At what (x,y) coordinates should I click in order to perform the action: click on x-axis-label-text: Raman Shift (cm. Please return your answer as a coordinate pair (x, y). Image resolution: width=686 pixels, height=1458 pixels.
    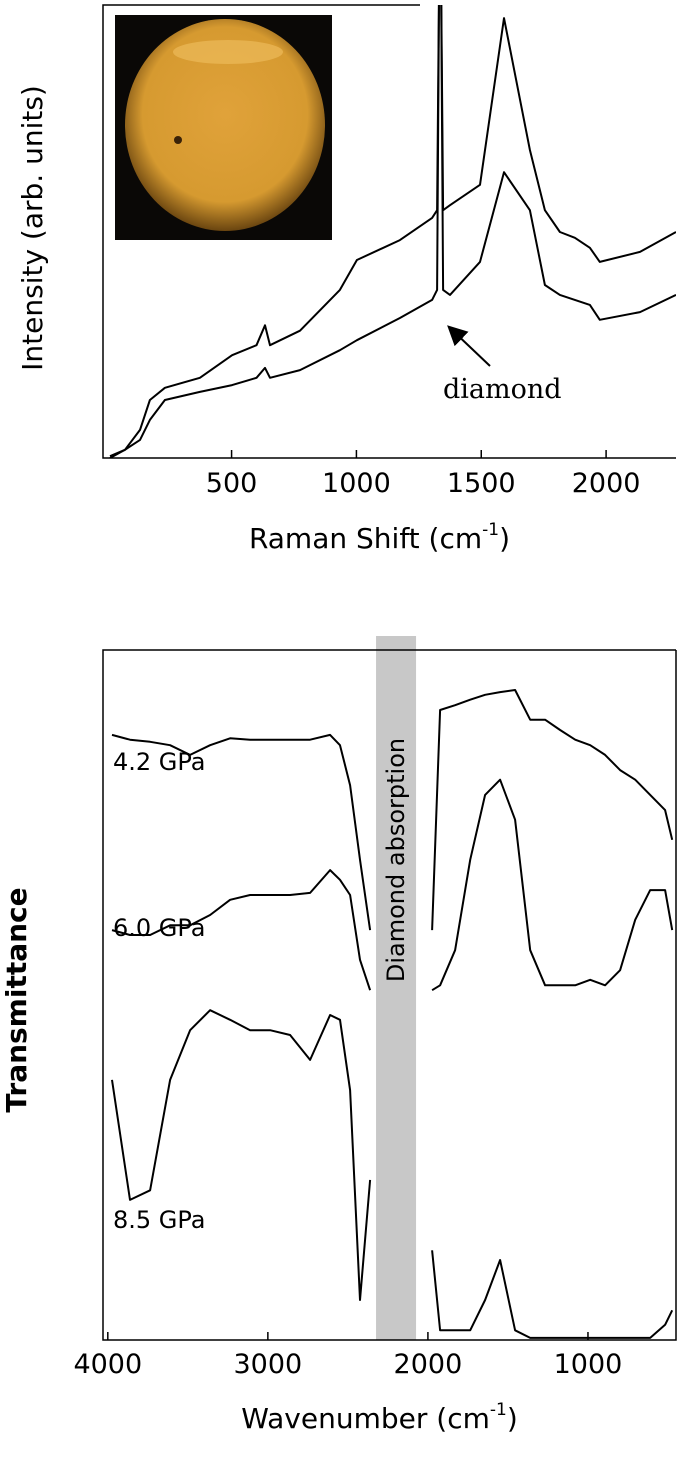
    Looking at the image, I should click on (365, 538).